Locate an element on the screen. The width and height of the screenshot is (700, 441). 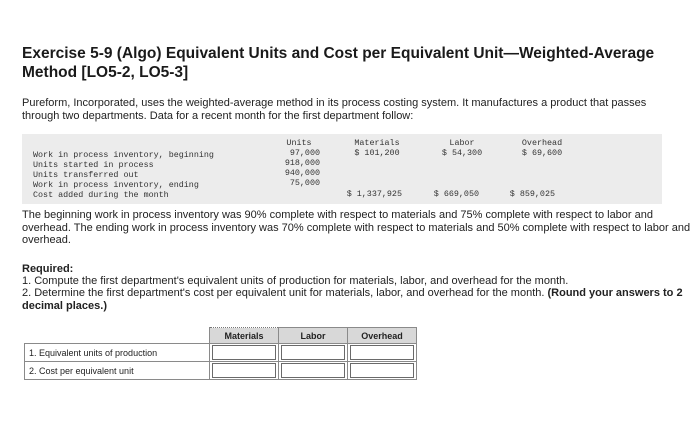
cost-per-unit-overhead-input is located at coordinates (382, 370).